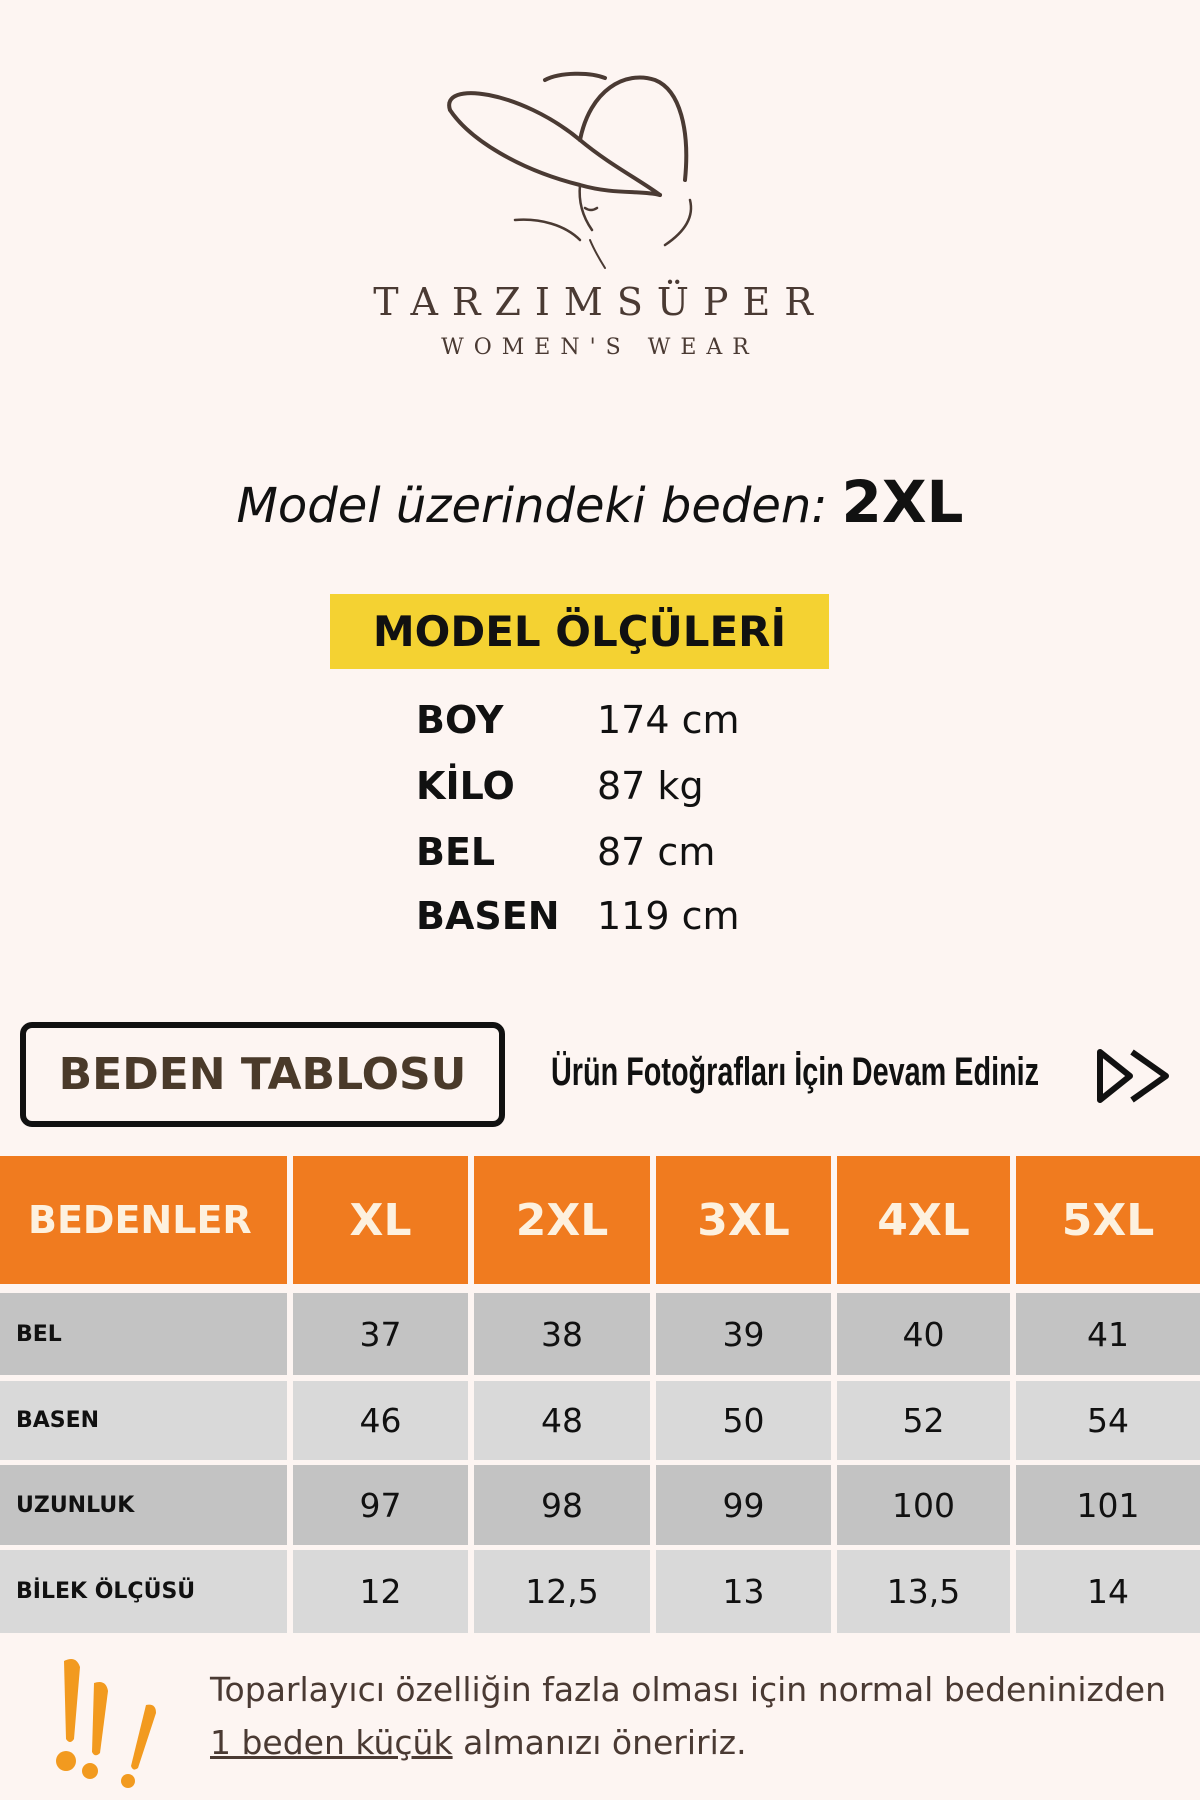 The height and width of the screenshot is (1800, 1200). I want to click on note-line-2: 1 beden küçük almanızı öneririz., so click(478, 1742).